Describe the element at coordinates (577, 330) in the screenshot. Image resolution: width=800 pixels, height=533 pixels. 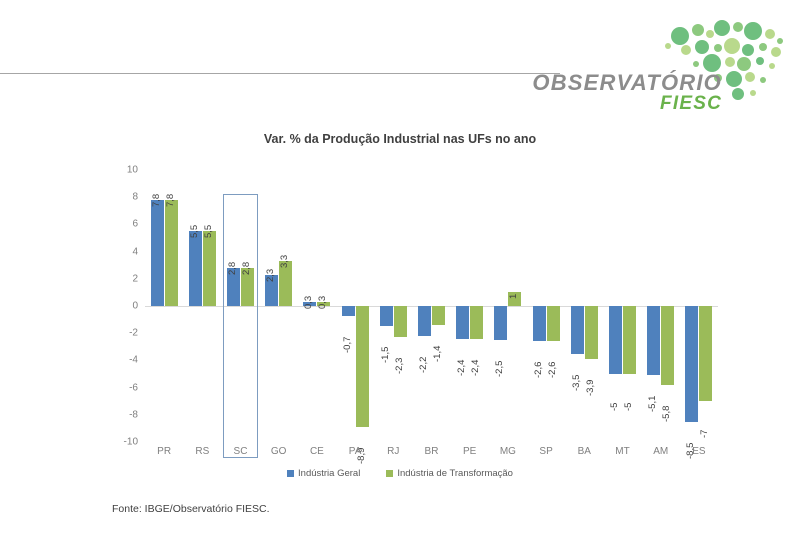
I see `bar-BA-geral` at that location.